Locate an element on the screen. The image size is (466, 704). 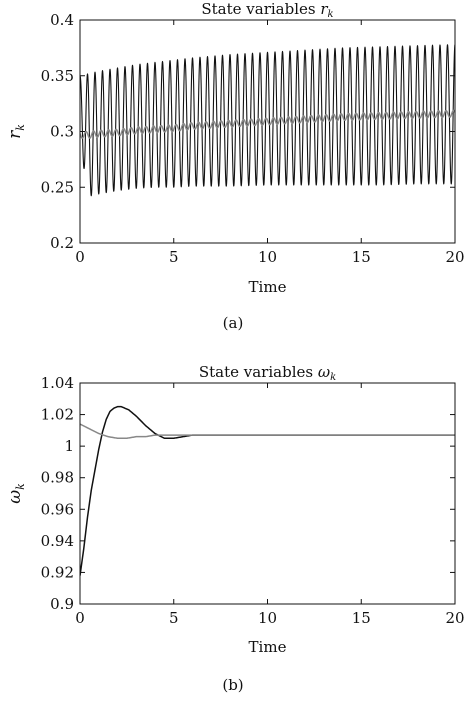
y-tick-label: 0.98 is located at coordinates (57, 478).